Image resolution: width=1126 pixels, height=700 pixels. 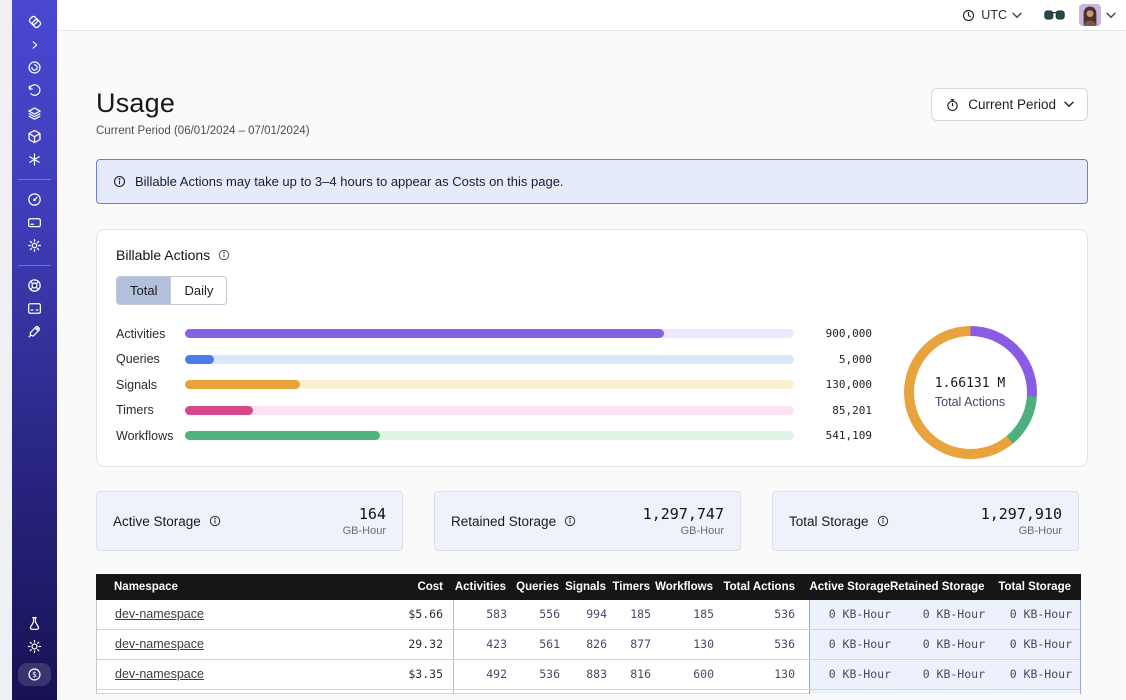 I want to click on active-storage-unit: GB-Hour, so click(x=364, y=531).